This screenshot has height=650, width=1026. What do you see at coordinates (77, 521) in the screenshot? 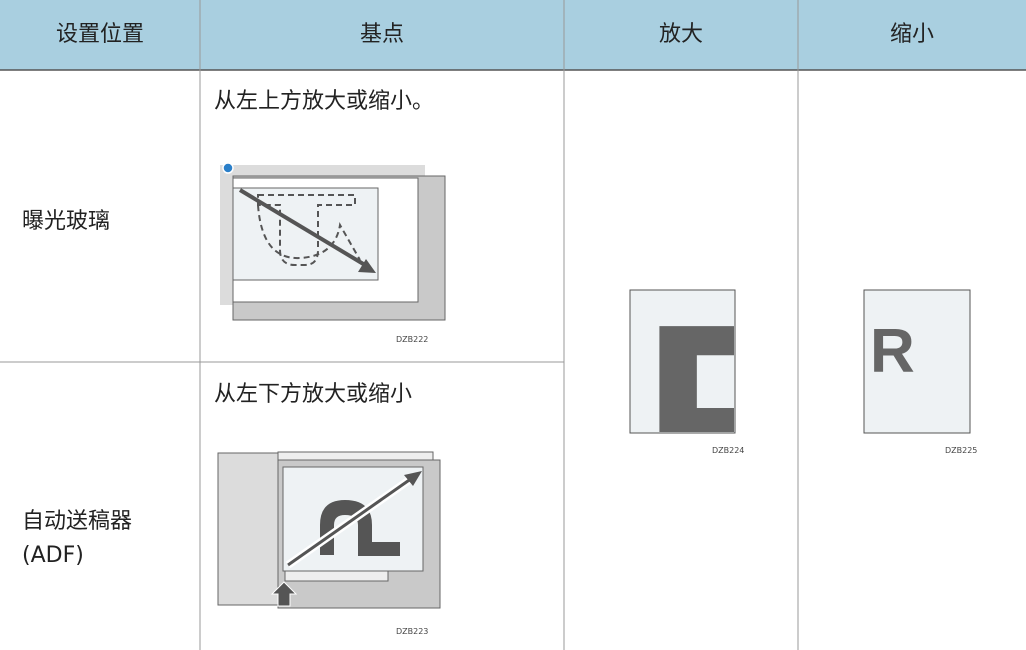
I see `location-text: 自动送稿器` at bounding box center [77, 521].